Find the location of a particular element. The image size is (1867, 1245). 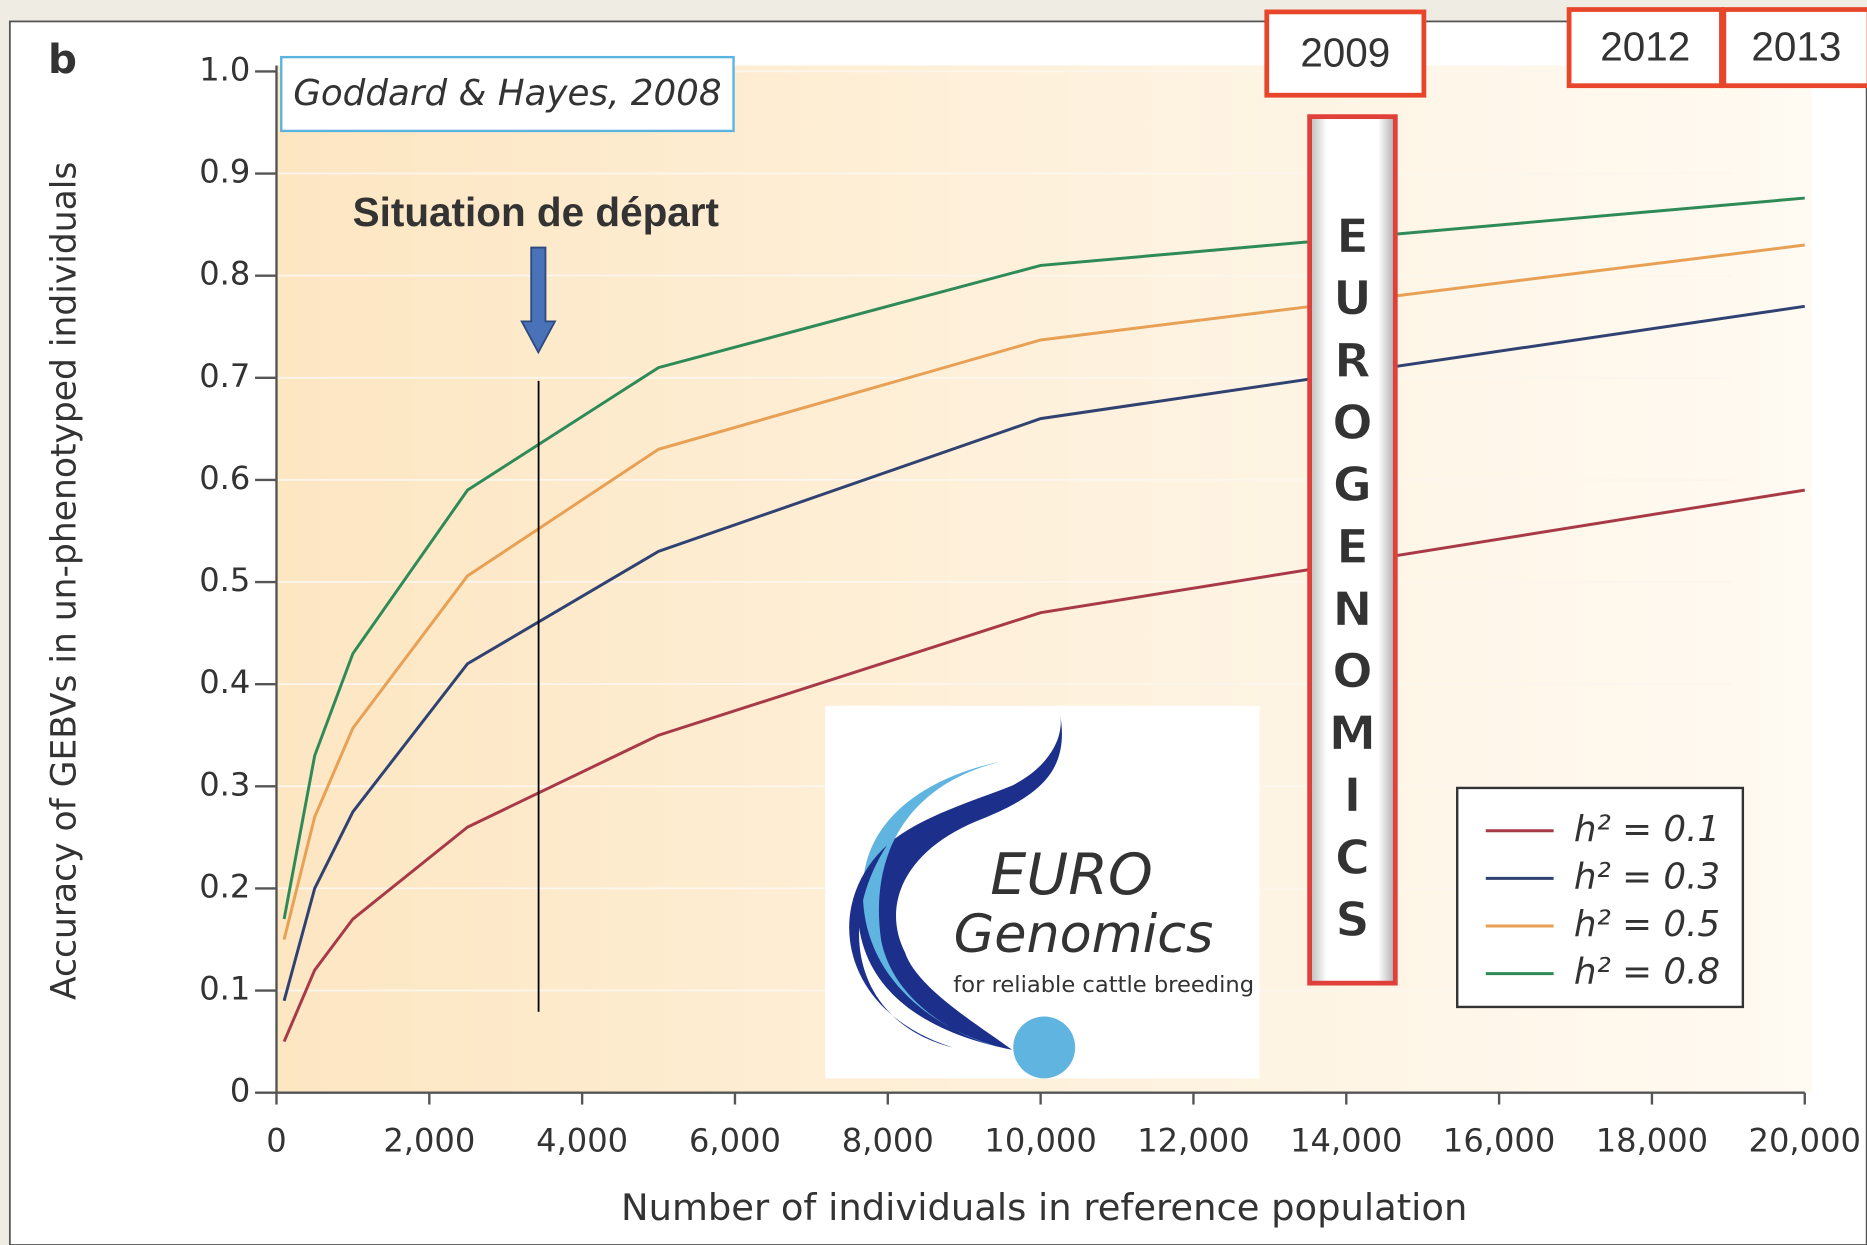

arrow is located at coordinates (538, 300).